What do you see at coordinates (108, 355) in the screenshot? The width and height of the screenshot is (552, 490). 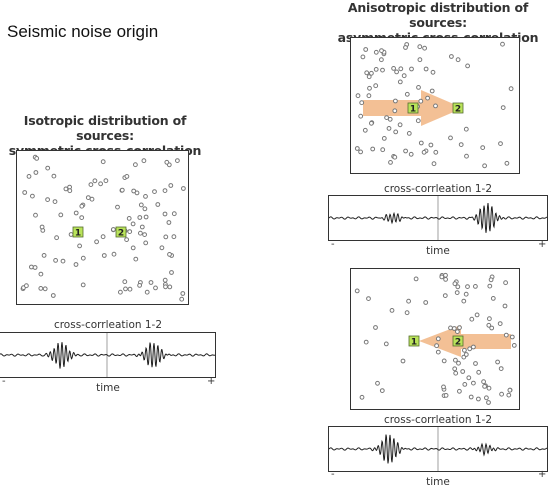 I see `isotropic-xcorr-plot` at bounding box center [108, 355].